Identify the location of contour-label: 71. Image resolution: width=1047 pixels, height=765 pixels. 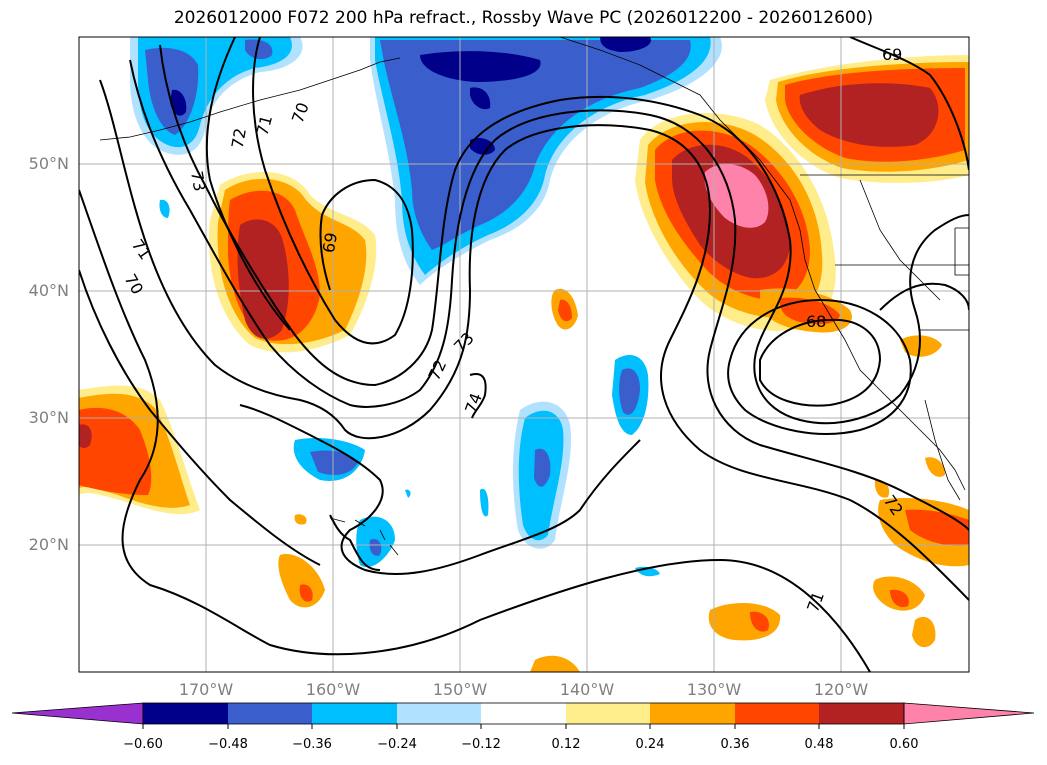
(264, 125).